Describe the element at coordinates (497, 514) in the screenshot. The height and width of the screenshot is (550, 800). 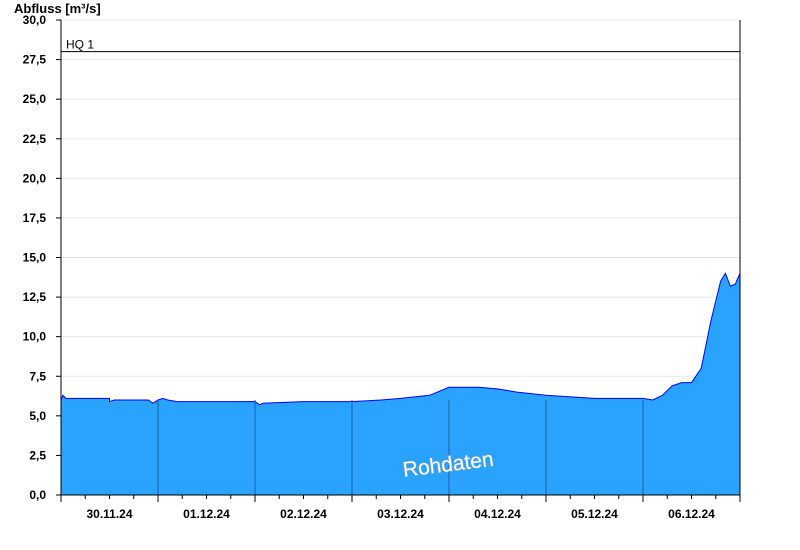
I see `x-tick-label: 04.12.24` at that location.